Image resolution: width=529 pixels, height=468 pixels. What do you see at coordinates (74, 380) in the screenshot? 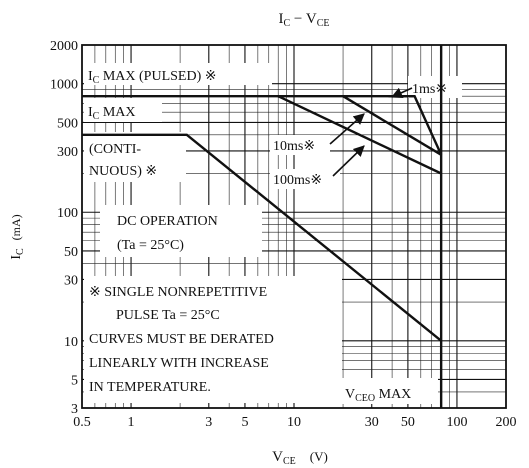
I see `y-tick-label: 5` at bounding box center [74, 380].